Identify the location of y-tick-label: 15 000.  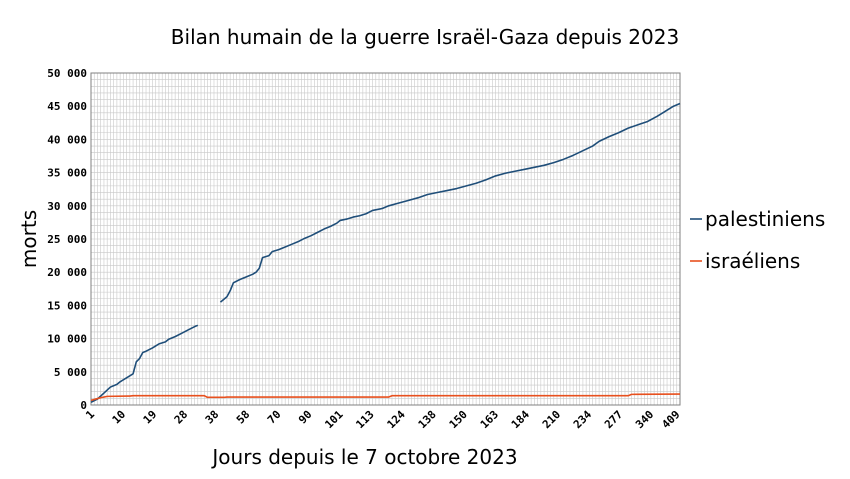
(67, 305).